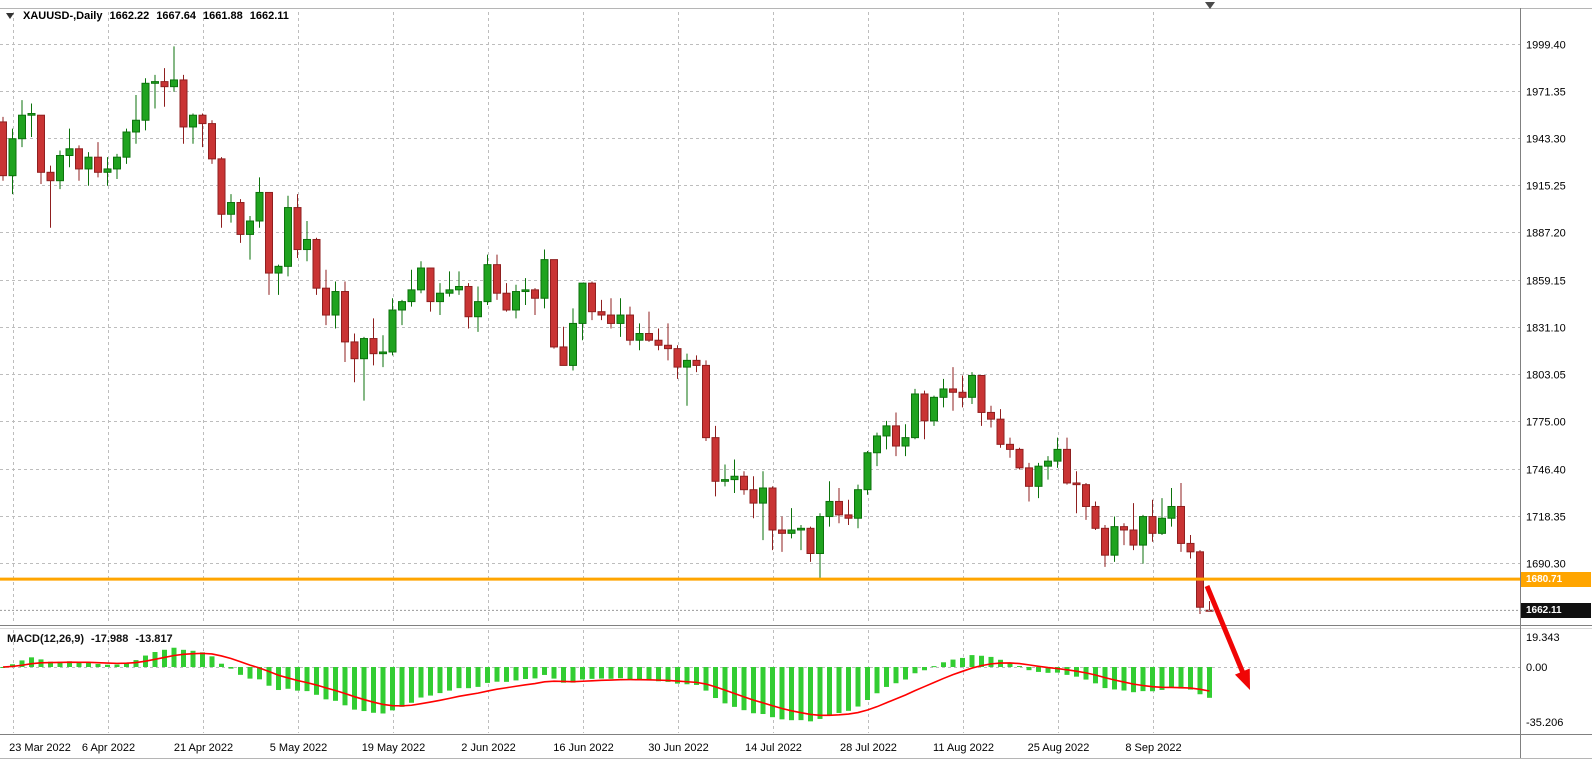 The height and width of the screenshot is (772, 1592). Describe the element at coordinates (223, 16) in the screenshot. I see `ohlc-low-value: 1661.88` at that location.